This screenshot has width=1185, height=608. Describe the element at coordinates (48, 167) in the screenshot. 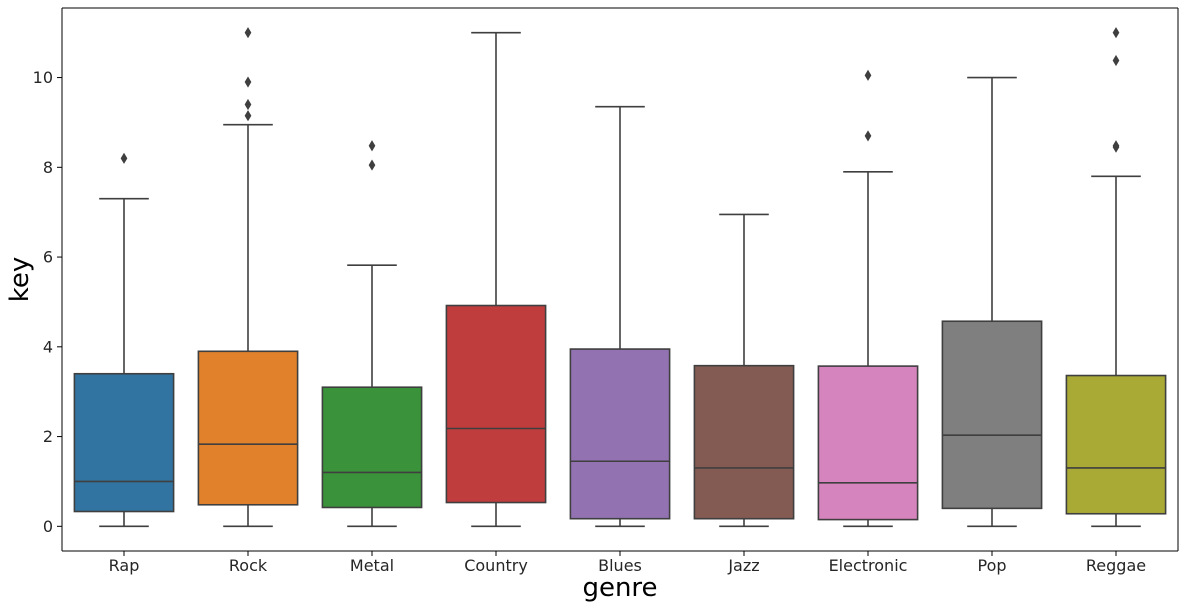

I see `y-tick-label: 8` at that location.